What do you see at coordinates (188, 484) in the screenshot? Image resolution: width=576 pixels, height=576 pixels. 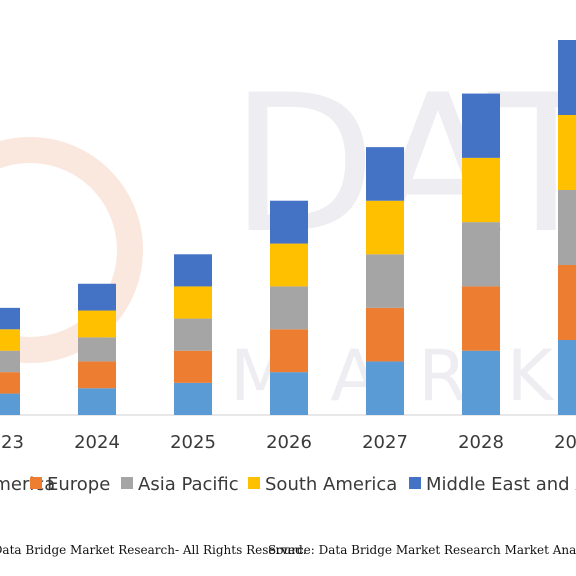 I see `legend-label: Asia Pacific` at bounding box center [188, 484].